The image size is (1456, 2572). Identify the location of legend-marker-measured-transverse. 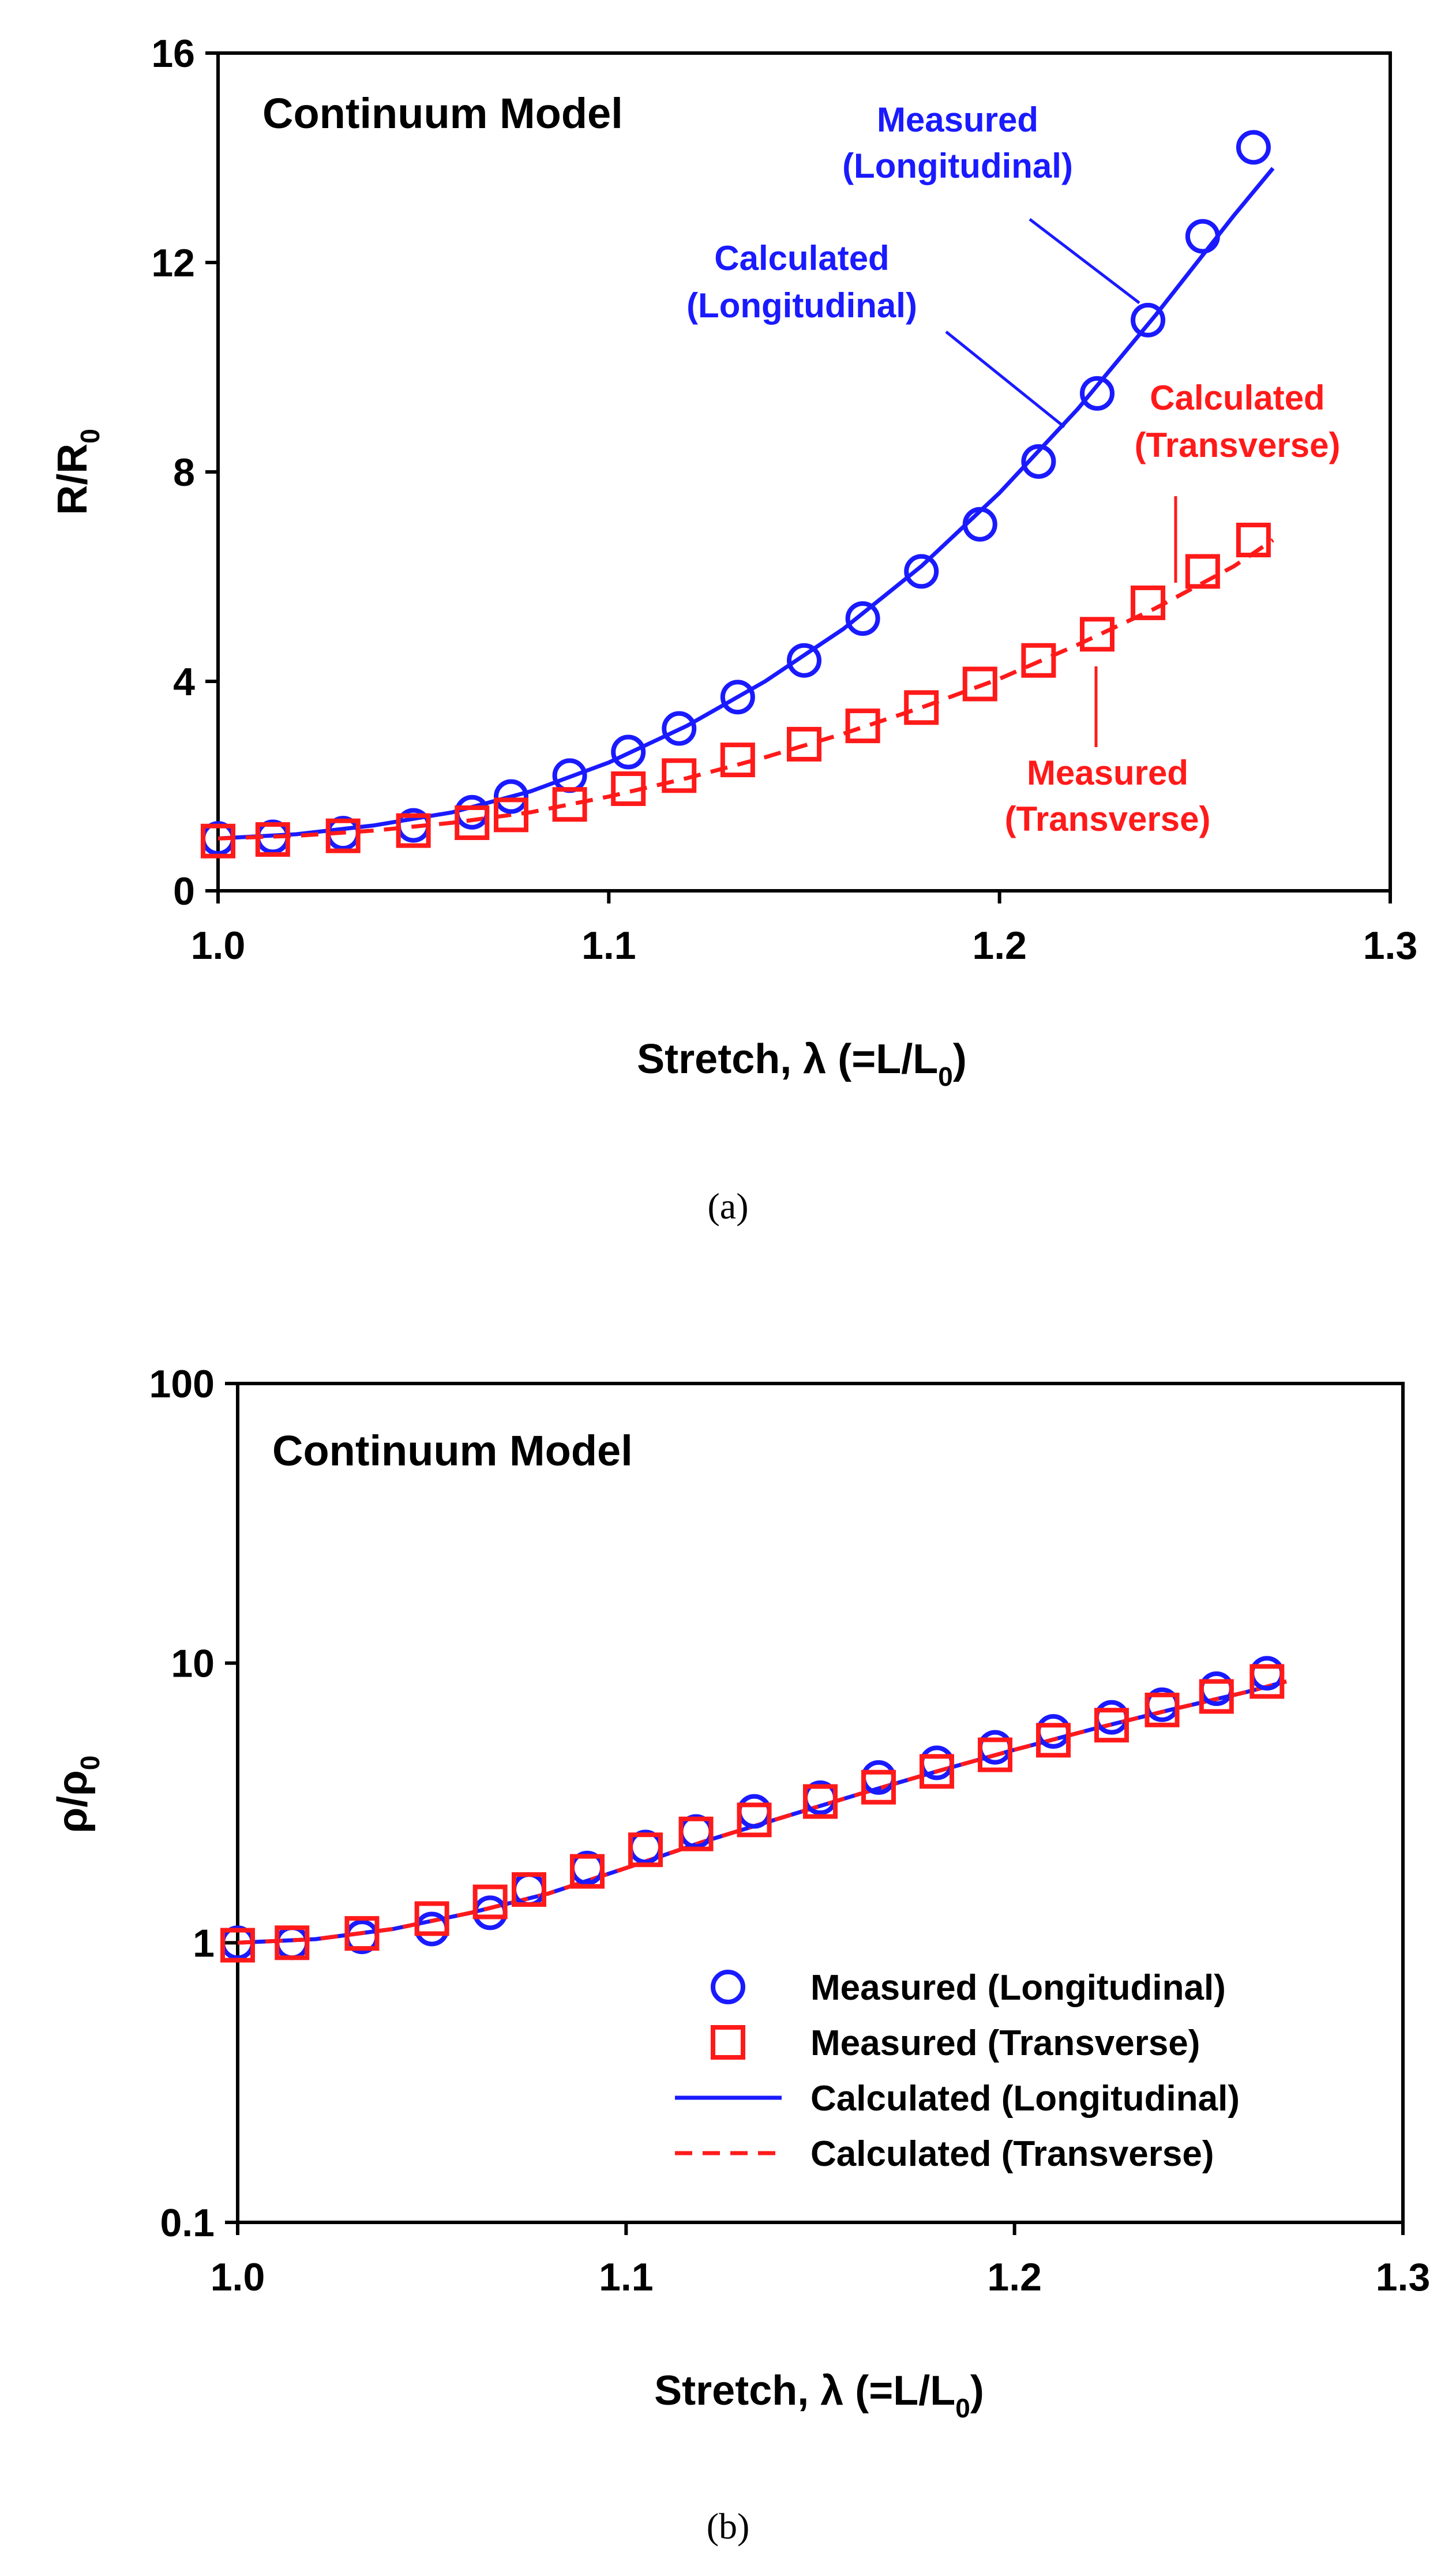
(728, 2042).